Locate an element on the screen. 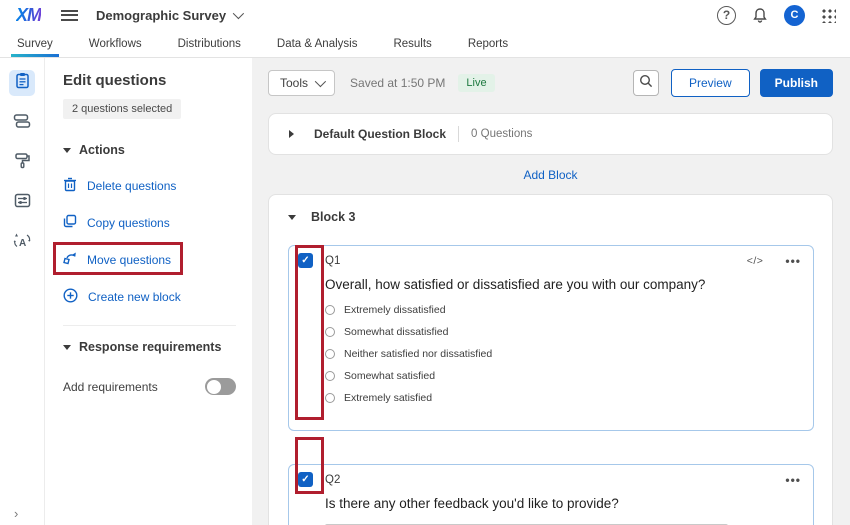 This screenshot has width=850, height=525. apps-grid-icon is located at coordinates (828, 15).